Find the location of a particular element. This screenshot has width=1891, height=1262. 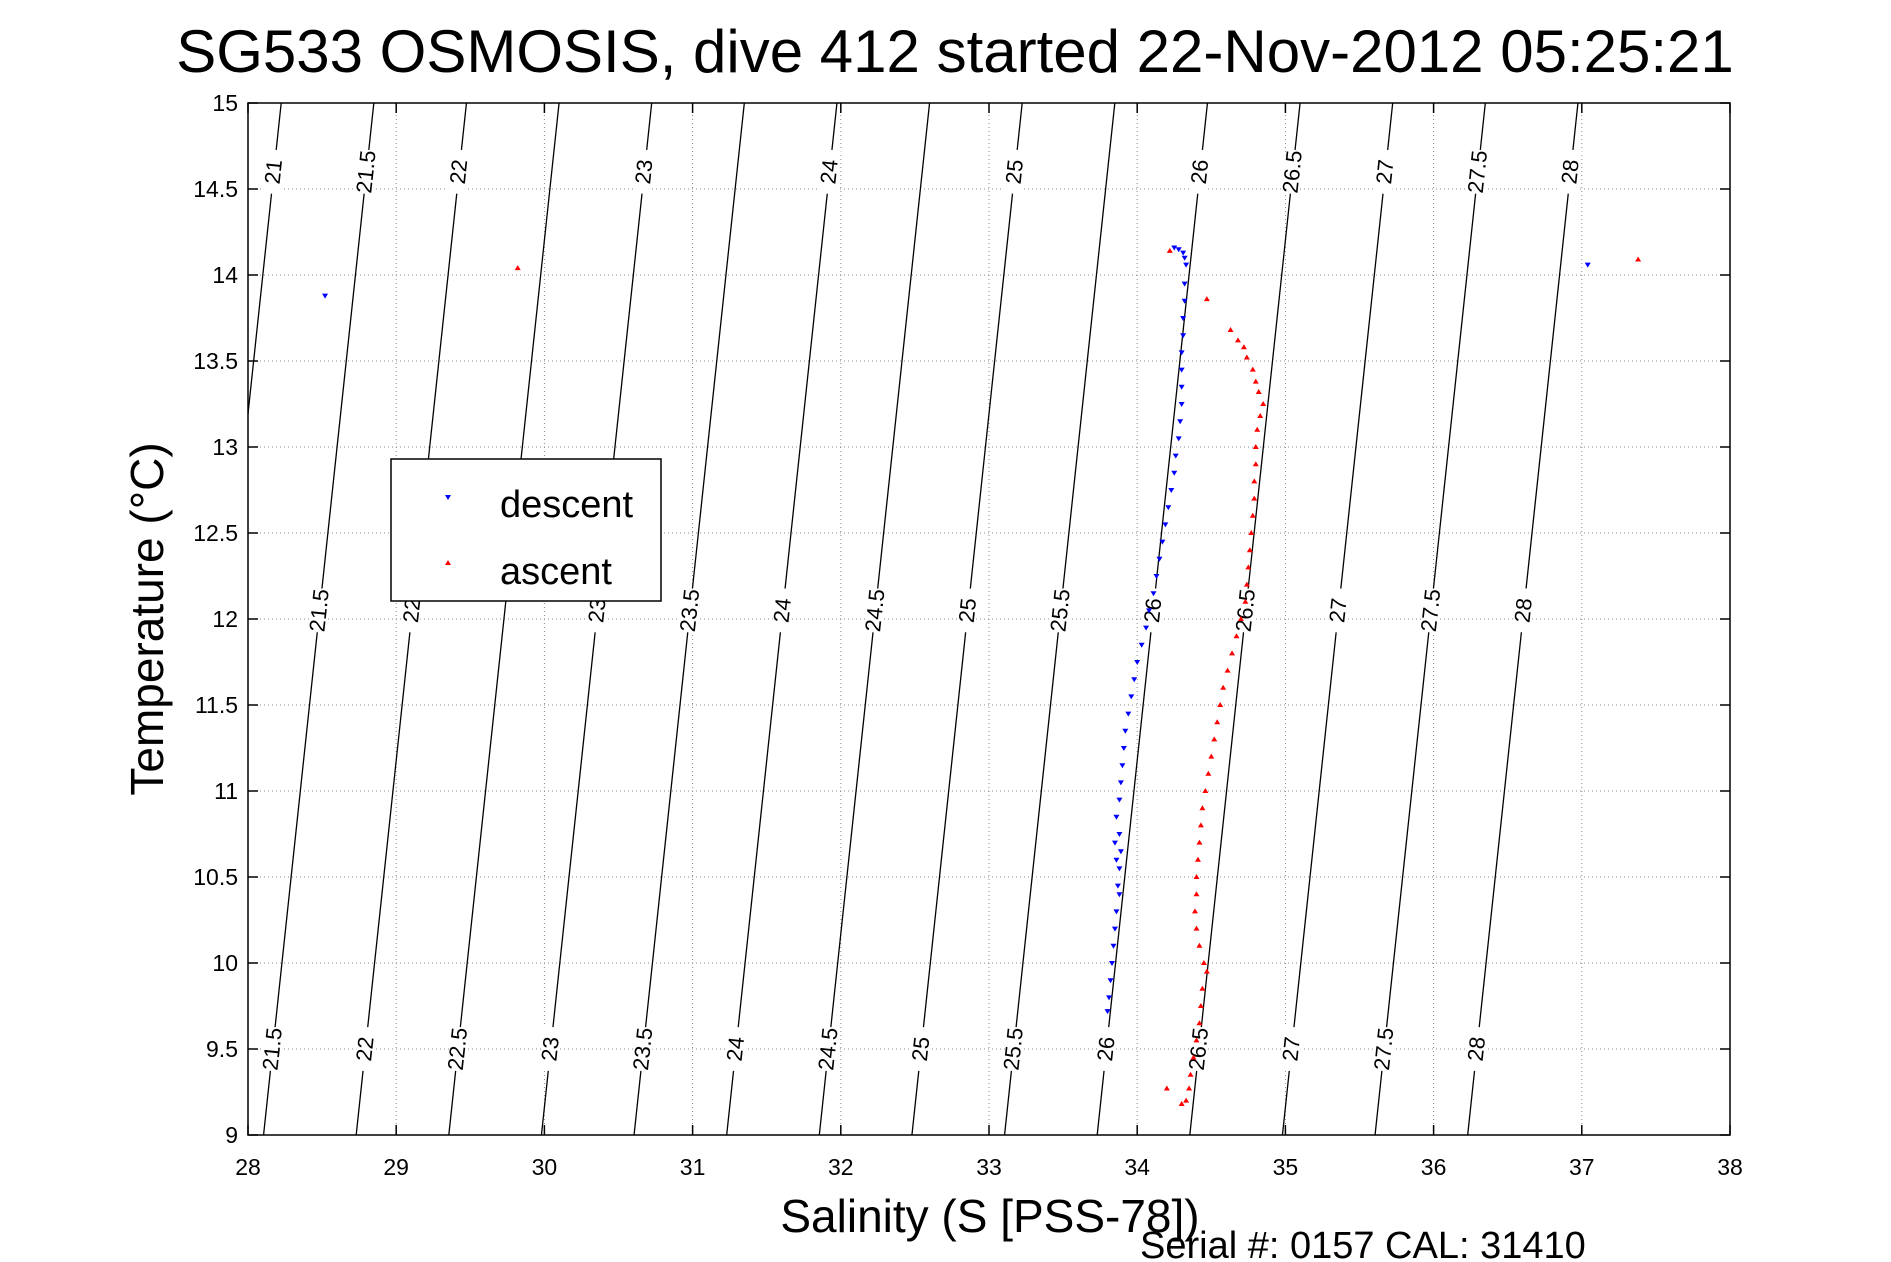

y-tick-label: 13.5 is located at coordinates (215, 361).